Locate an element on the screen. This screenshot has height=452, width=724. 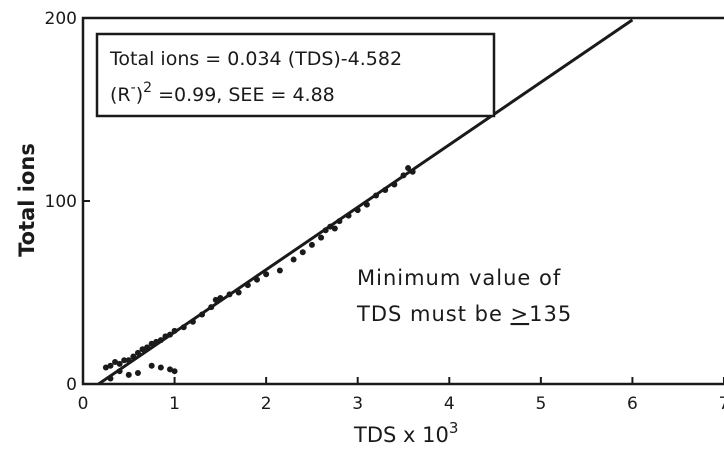
x-tick-label: 4 is located at coordinates (449, 404).